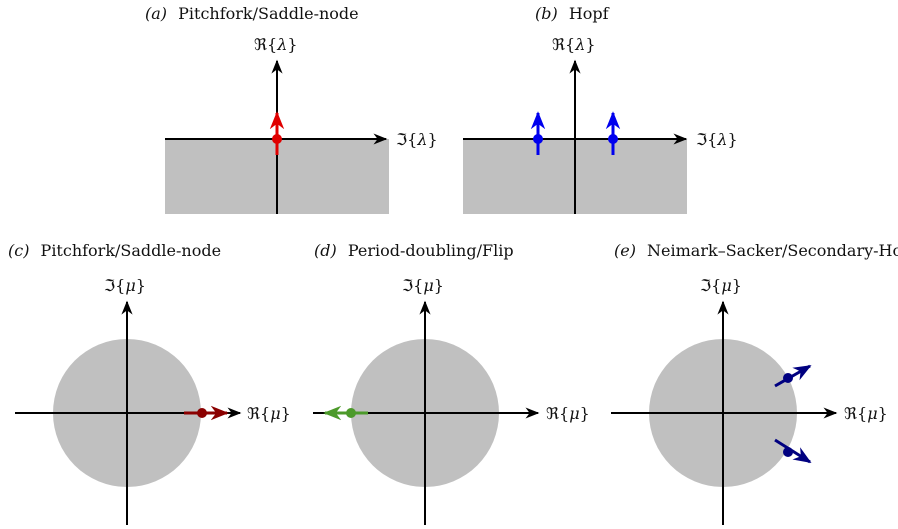 This screenshot has width=898, height=529. I want to click on panel-c-vertical-axis-label: ℑ{μ}, so click(125, 285).